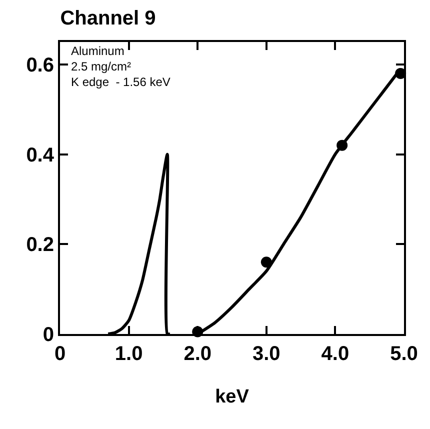  Describe the element at coordinates (40, 245) in the screenshot. I see `y-tick-label: 0.2` at that location.